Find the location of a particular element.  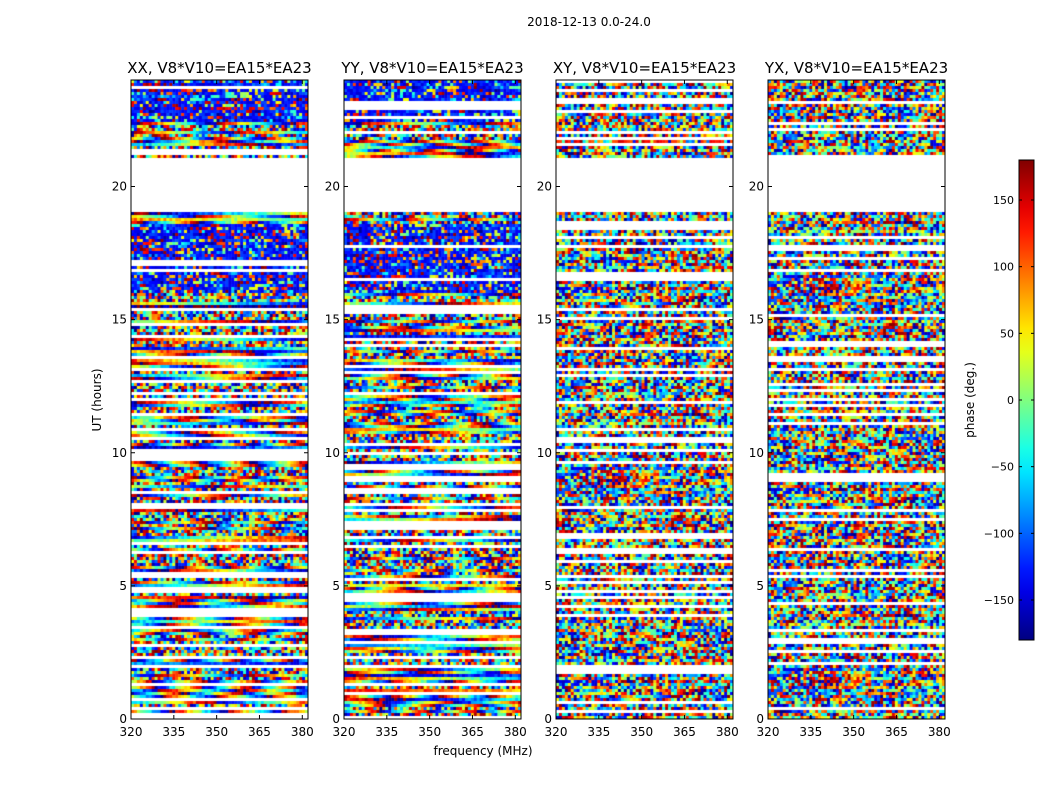

colorbar: 150 100 50 0 −50 −100 −150 is located at coordinates (1009, 400).